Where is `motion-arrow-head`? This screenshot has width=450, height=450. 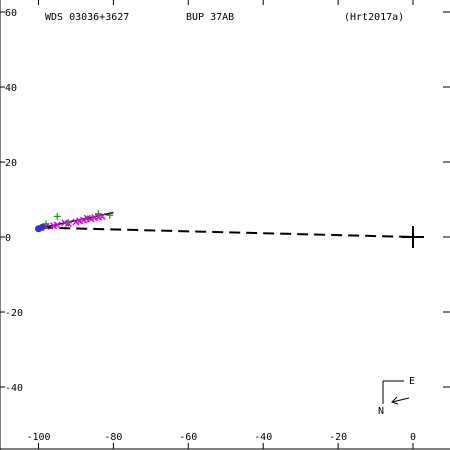 motion-arrow-head is located at coordinates (395, 400).